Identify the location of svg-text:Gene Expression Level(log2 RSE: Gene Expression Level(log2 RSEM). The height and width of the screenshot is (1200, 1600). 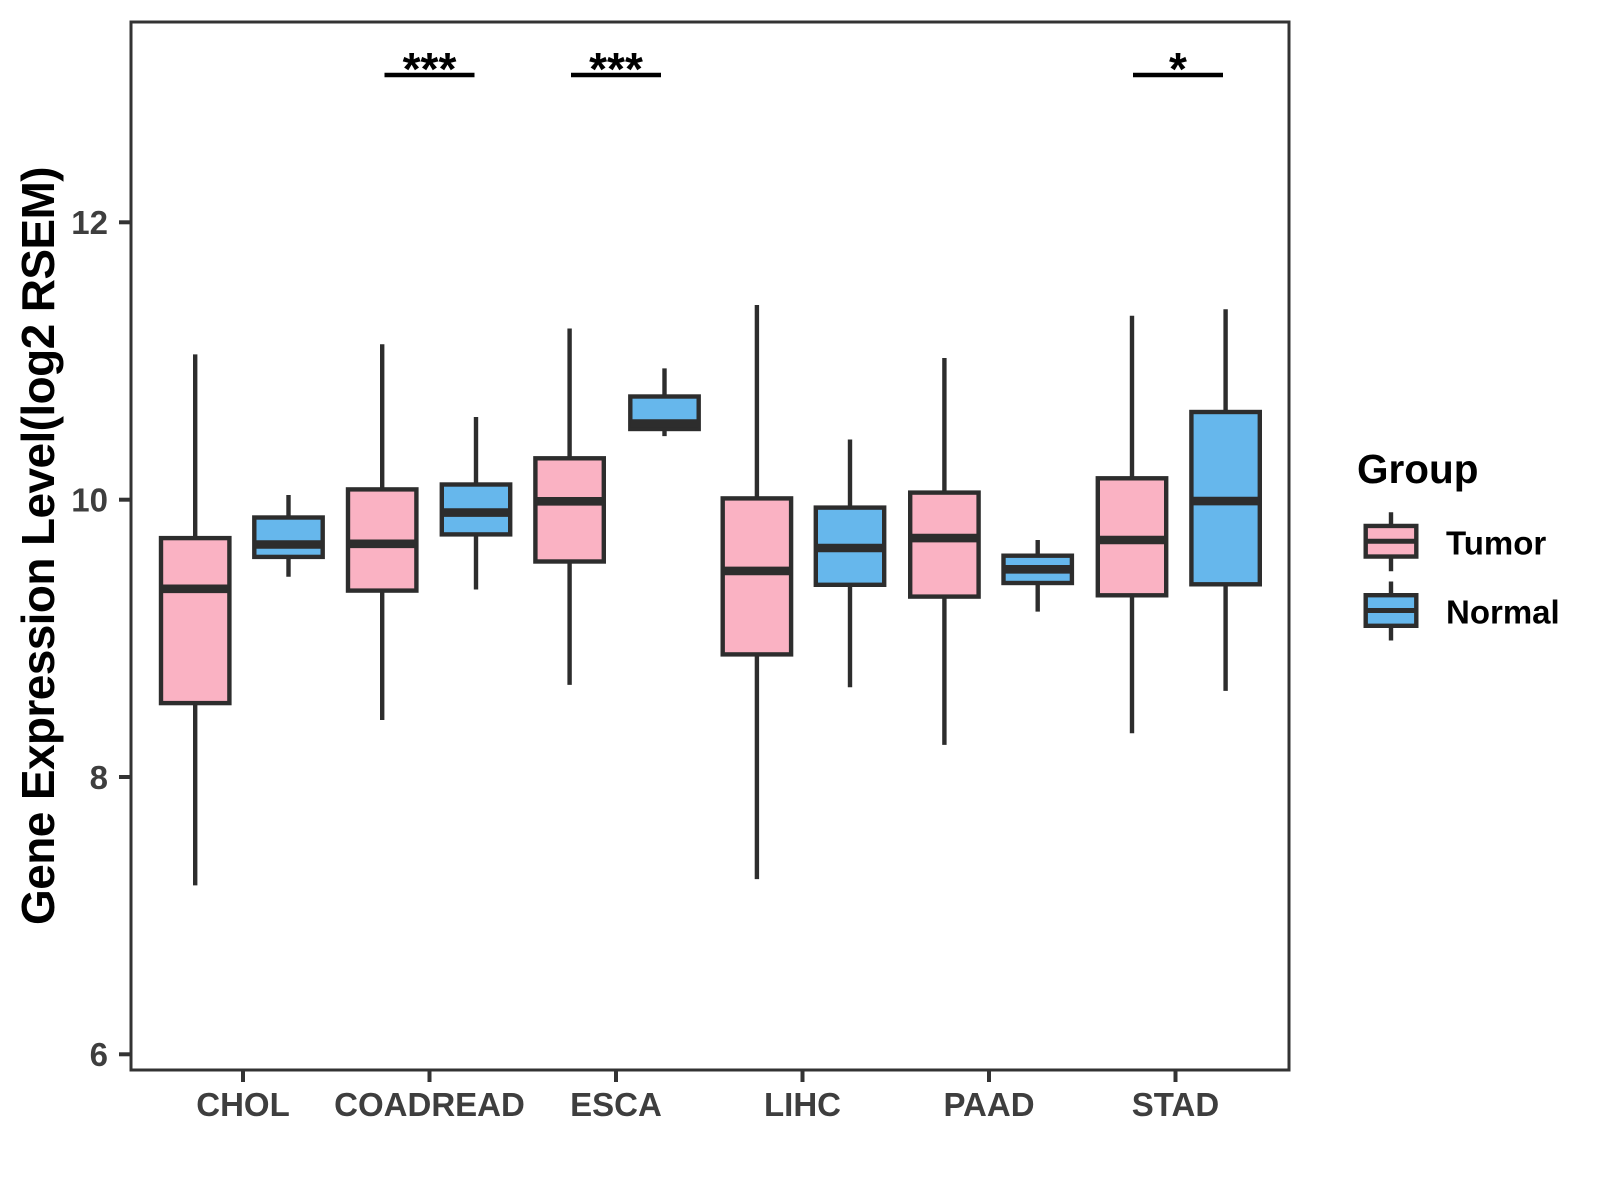
(38, 546).